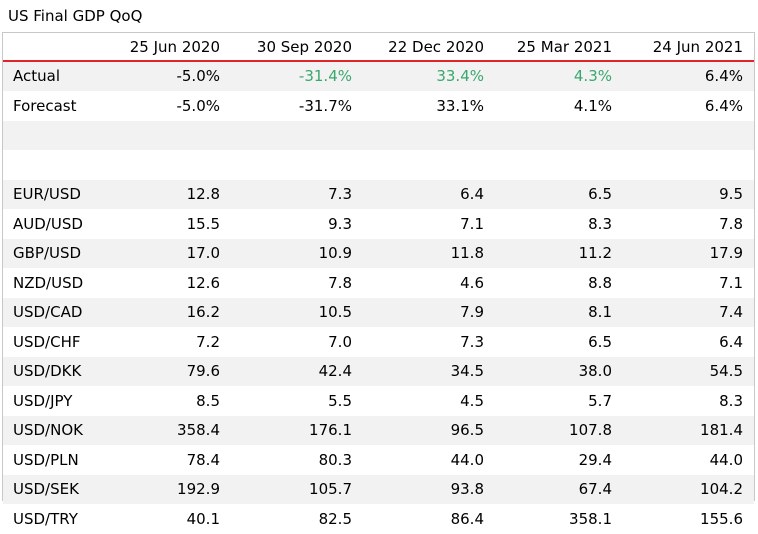 The width and height of the screenshot is (758, 534). What do you see at coordinates (378, 430) in the screenshot?
I see `table-row: USD/NOK 358.4 176.1 96.5 107.8 181.4` at bounding box center [378, 430].